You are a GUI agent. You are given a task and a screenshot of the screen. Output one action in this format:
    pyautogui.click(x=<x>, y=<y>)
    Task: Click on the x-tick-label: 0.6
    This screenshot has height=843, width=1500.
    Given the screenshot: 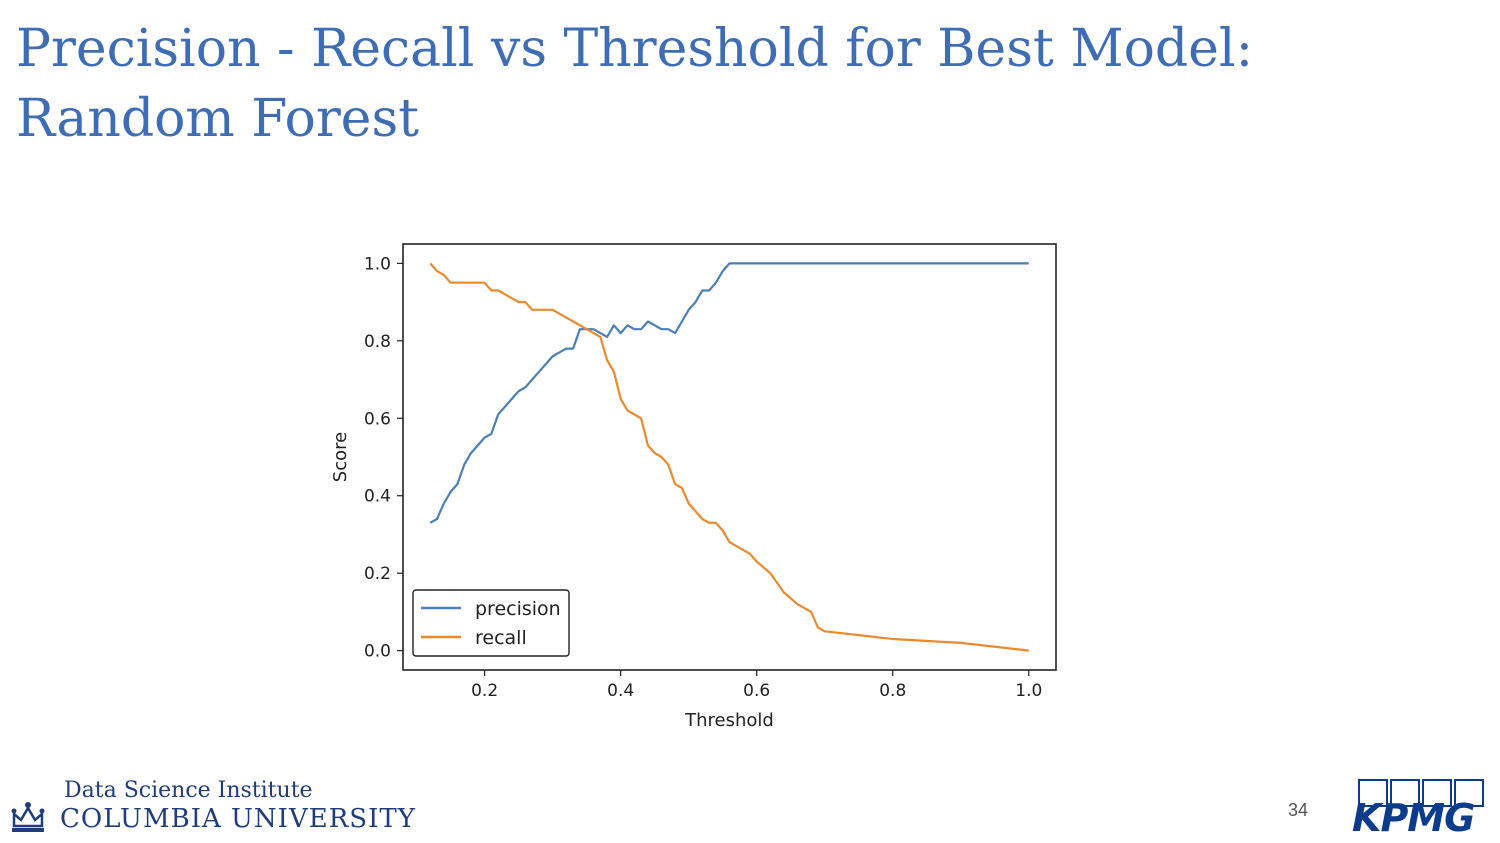 What is the action you would take?
    pyautogui.click(x=756, y=691)
    